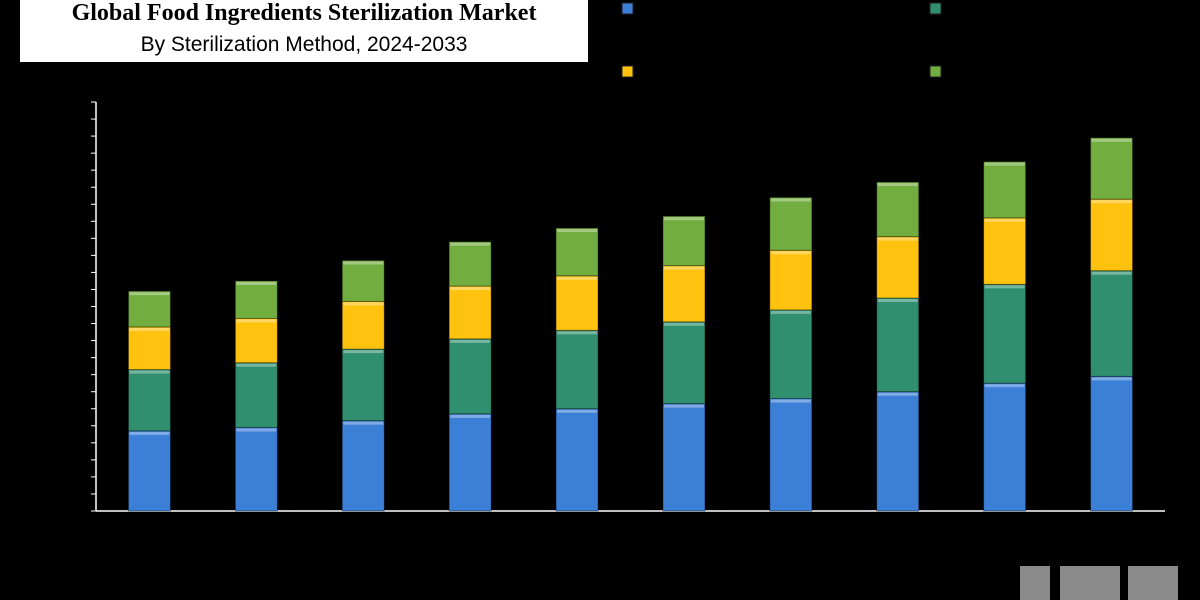 This screenshot has height=600, width=1200. What do you see at coordinates (304, 31) in the screenshot?
I see `title-box` at bounding box center [304, 31].